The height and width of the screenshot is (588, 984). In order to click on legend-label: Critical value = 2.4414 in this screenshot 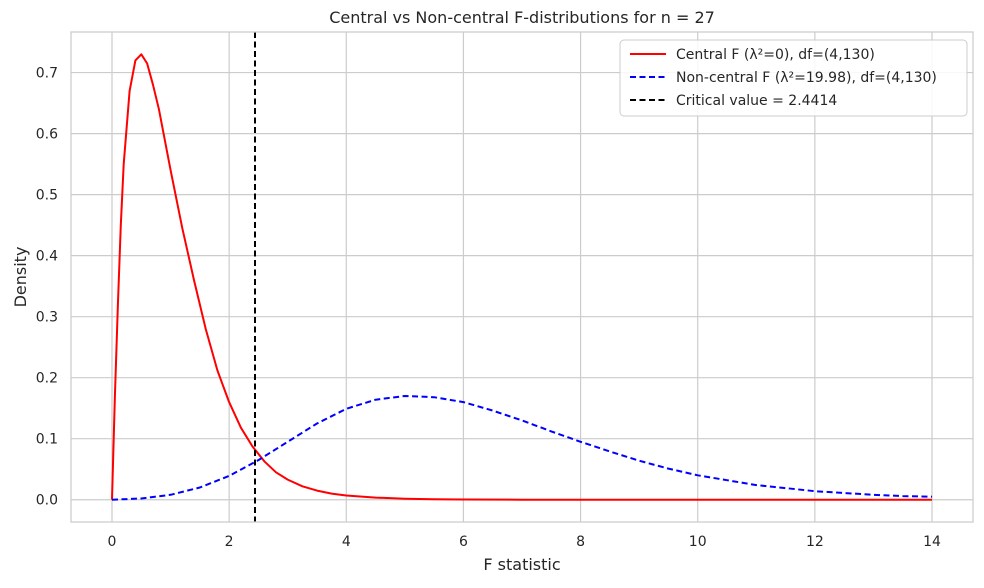, I will do `click(756, 101)`.